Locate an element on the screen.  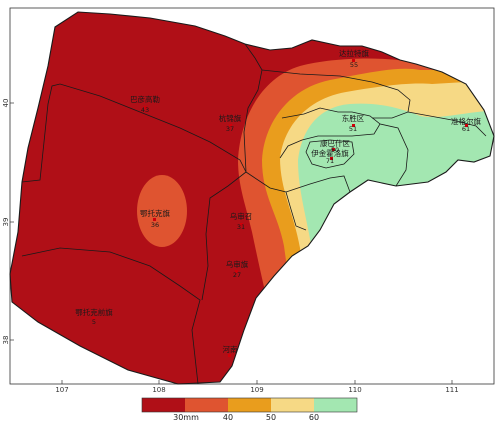
boundary-dongsheng is located at coordinates (330, 133).